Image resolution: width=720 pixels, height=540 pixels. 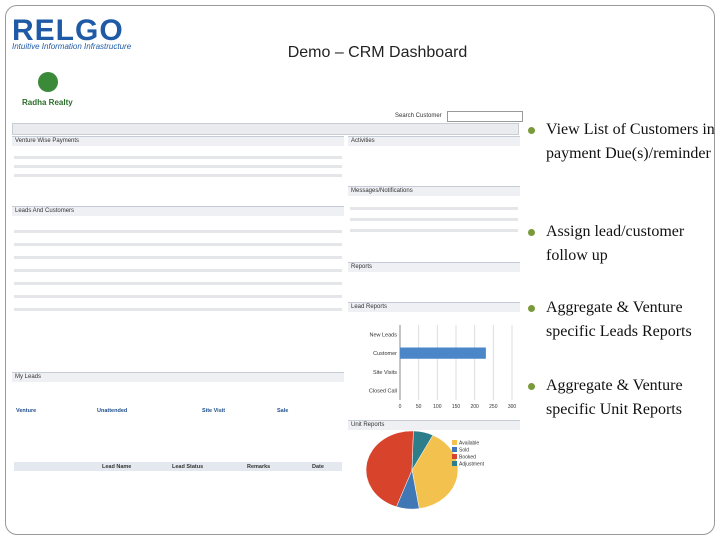 I want to click on legend-label: Booked, so click(x=467, y=458).